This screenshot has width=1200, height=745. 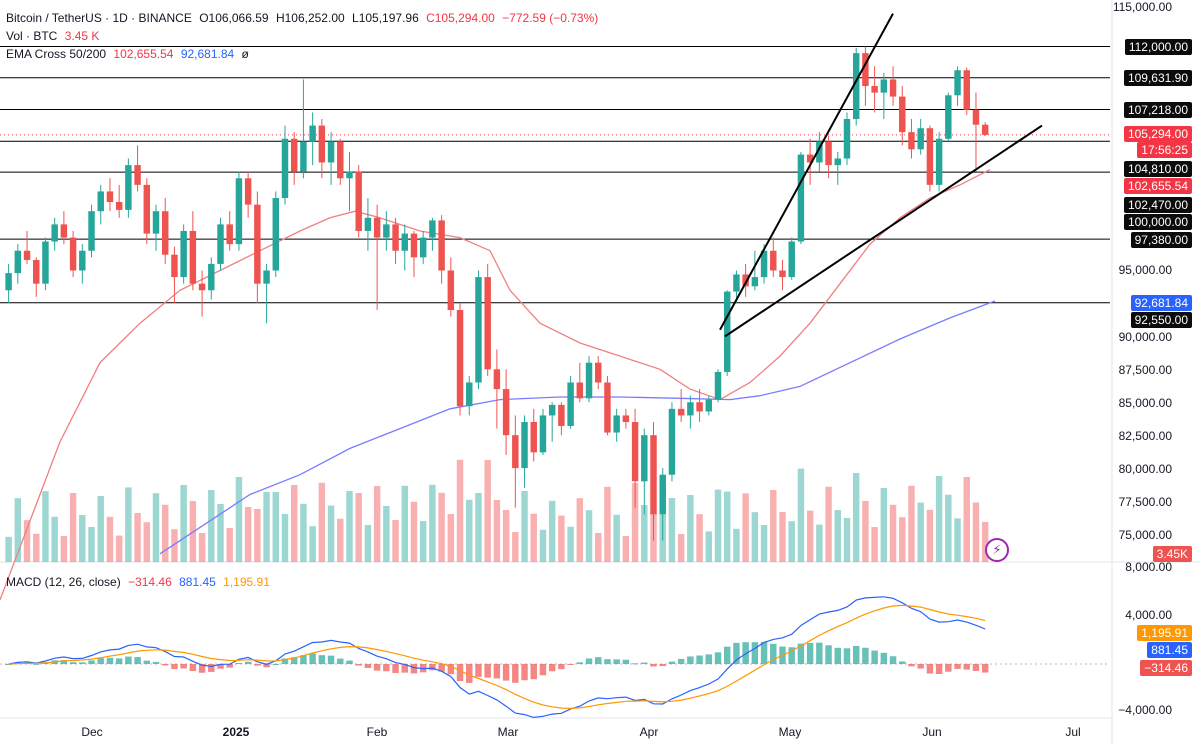 What do you see at coordinates (99, 18) in the screenshot?
I see `symbol-name: Bitcoin / TetherUS · 1D · BINANCE` at bounding box center [99, 18].